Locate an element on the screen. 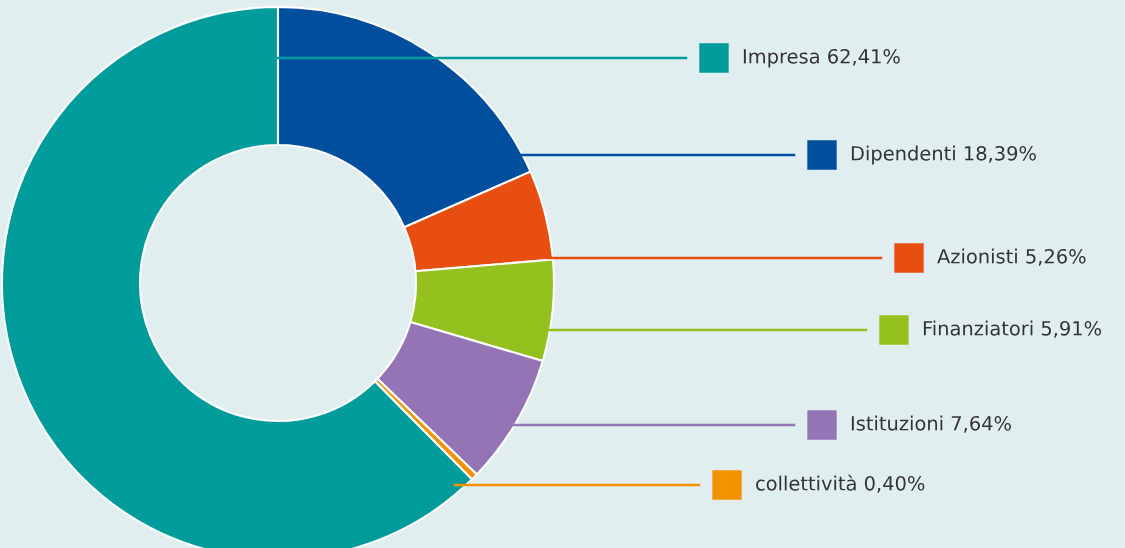 This screenshot has width=1125, height=548. legend-label: Dipendenti 18,39% is located at coordinates (943, 155).